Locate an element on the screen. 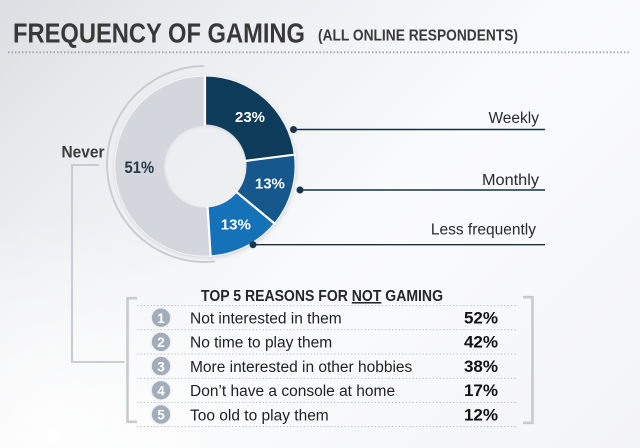 This screenshot has width=640, height=448. svg-text: FREQUENCY OF GAMING is located at coordinates (159, 33).